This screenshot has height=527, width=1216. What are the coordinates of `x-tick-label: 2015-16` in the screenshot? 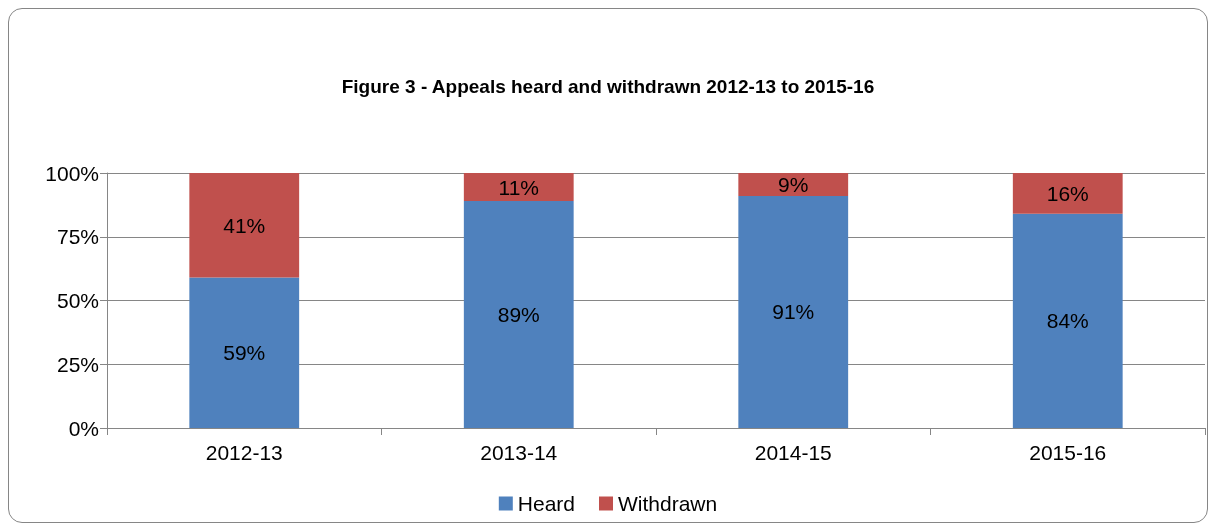 It's located at (1068, 452).